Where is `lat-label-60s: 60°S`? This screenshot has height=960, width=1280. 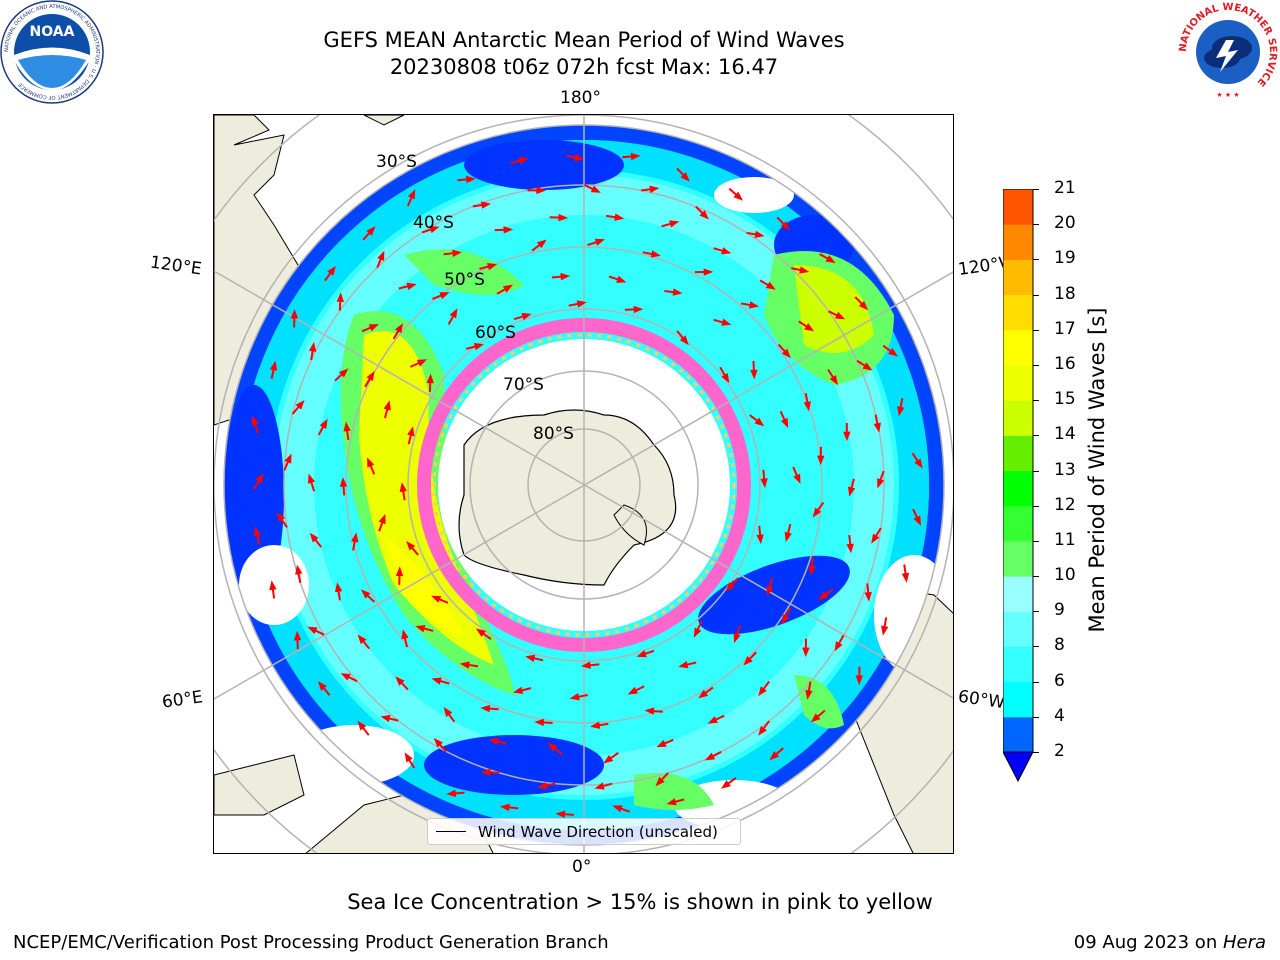 lat-label-60s: 60°S is located at coordinates (495, 333).